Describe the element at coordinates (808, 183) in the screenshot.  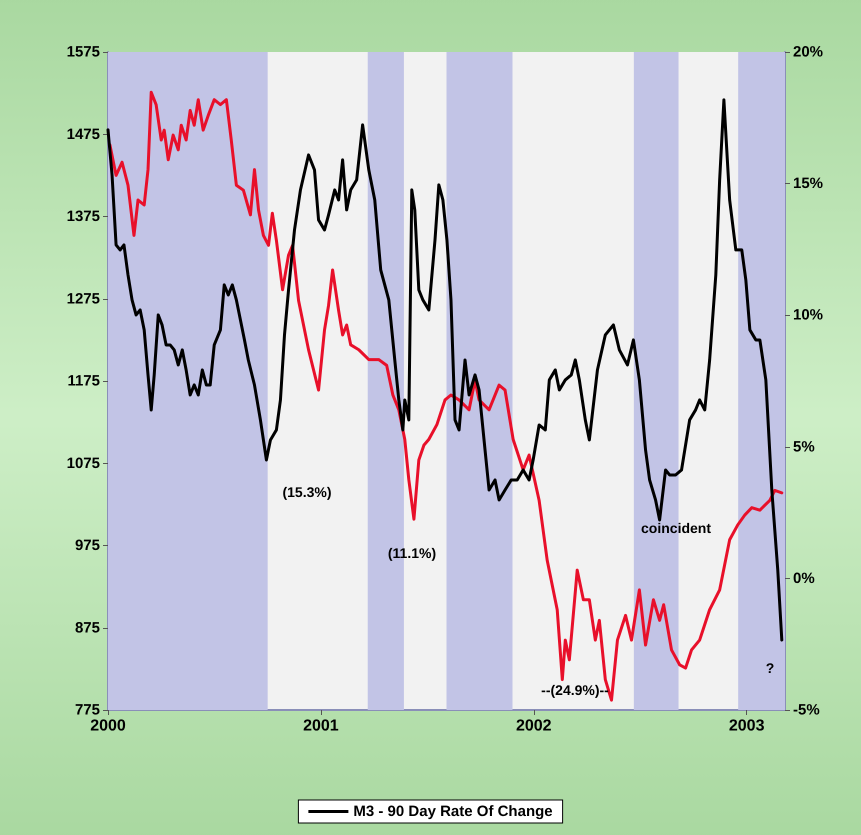
I see `y2-tick-label: 15%` at that location.